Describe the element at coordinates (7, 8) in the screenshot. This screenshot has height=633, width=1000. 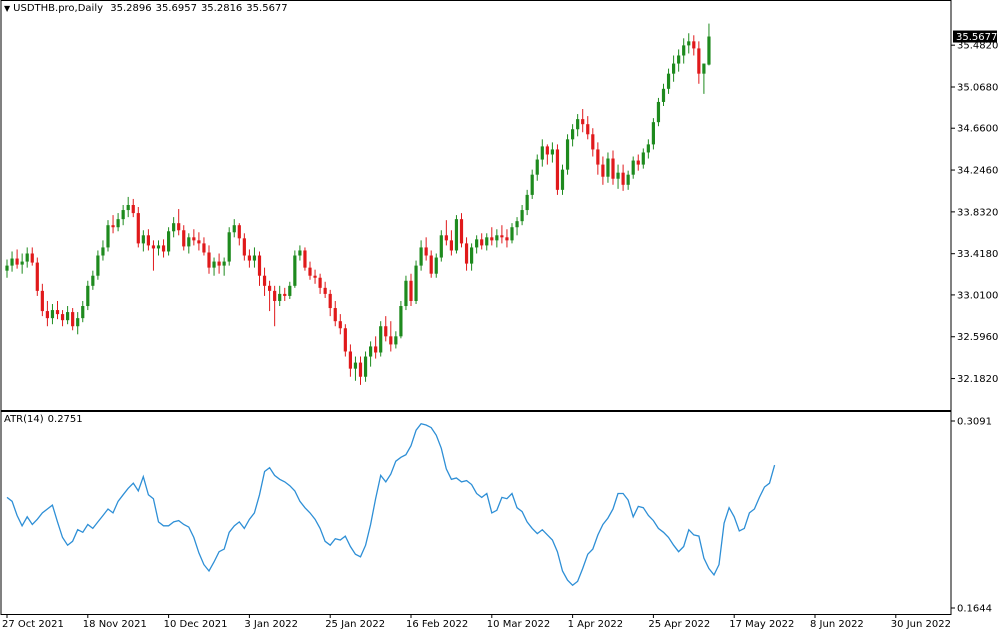
I see `collapse-triangle-icon: ▼` at that location.